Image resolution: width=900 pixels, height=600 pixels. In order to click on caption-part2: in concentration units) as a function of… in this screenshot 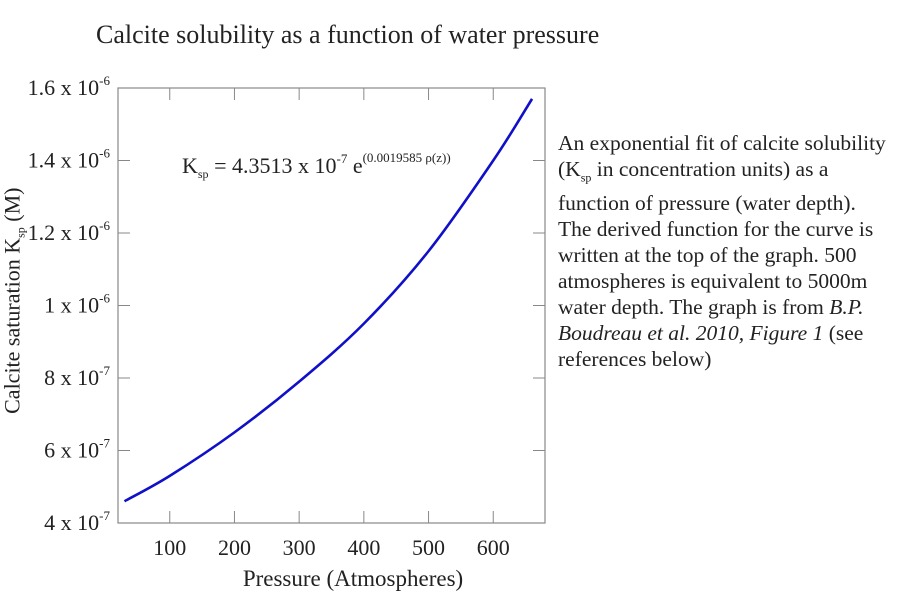, I will do `click(716, 238)`.